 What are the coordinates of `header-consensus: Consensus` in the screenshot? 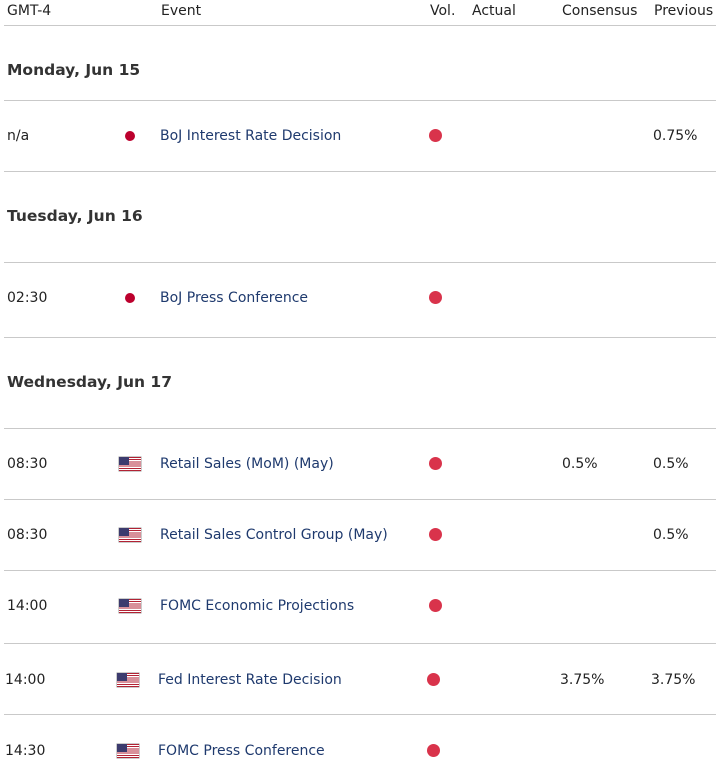 It's located at (600, 11).